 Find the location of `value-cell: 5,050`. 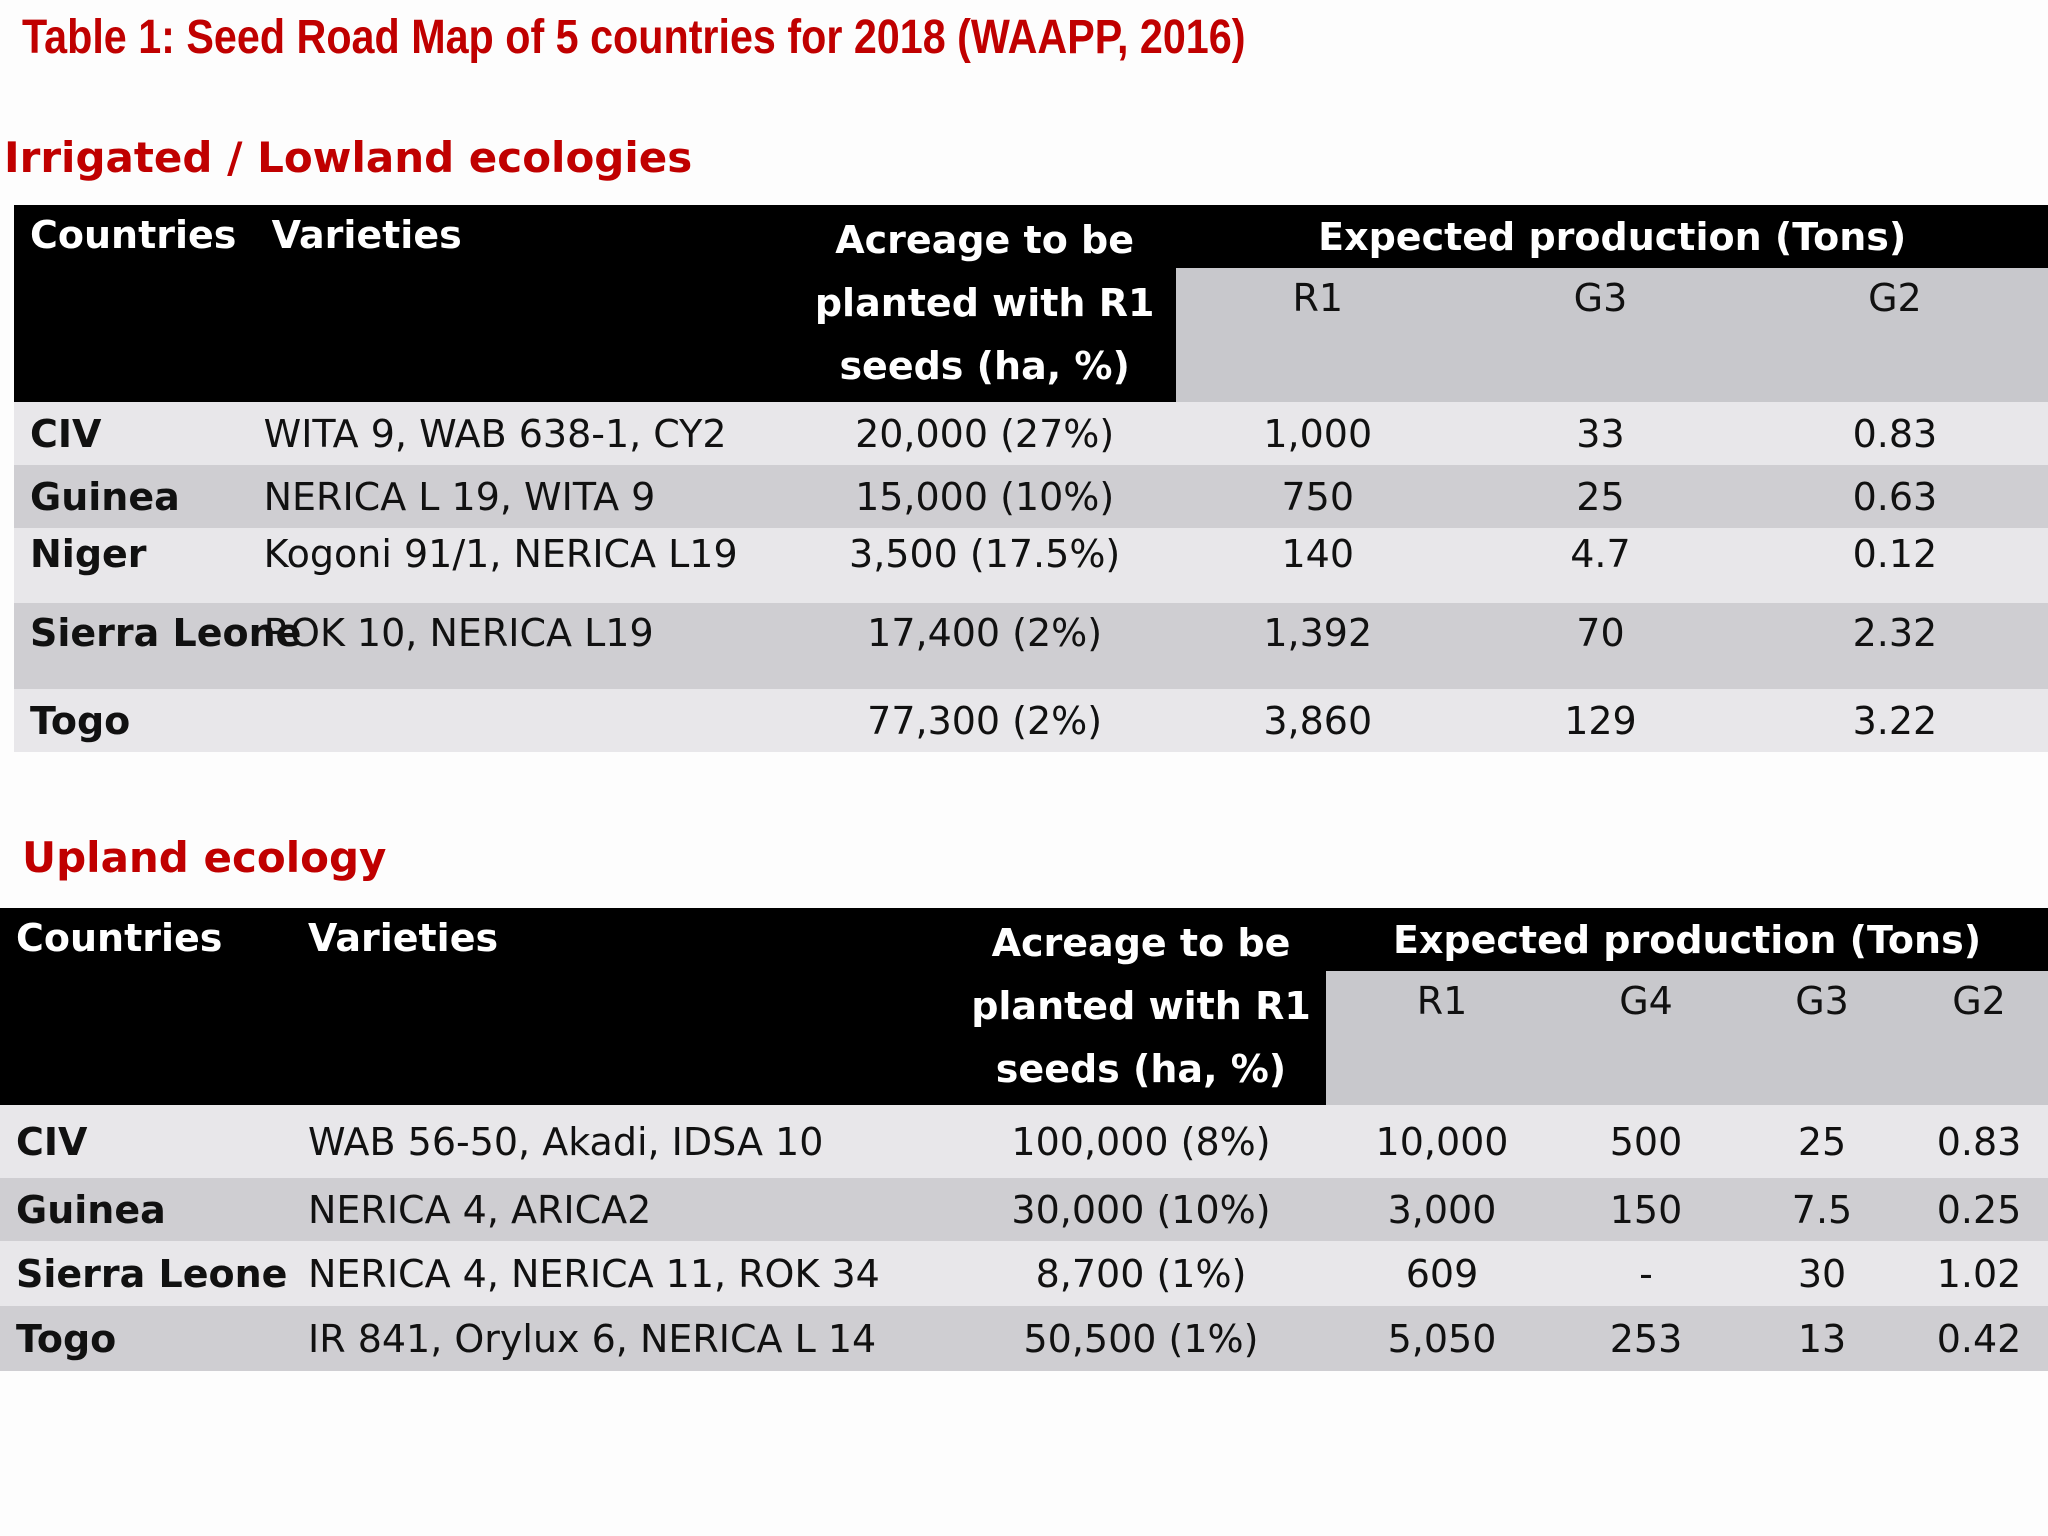

value-cell: 5,050 is located at coordinates (1442, 1338).